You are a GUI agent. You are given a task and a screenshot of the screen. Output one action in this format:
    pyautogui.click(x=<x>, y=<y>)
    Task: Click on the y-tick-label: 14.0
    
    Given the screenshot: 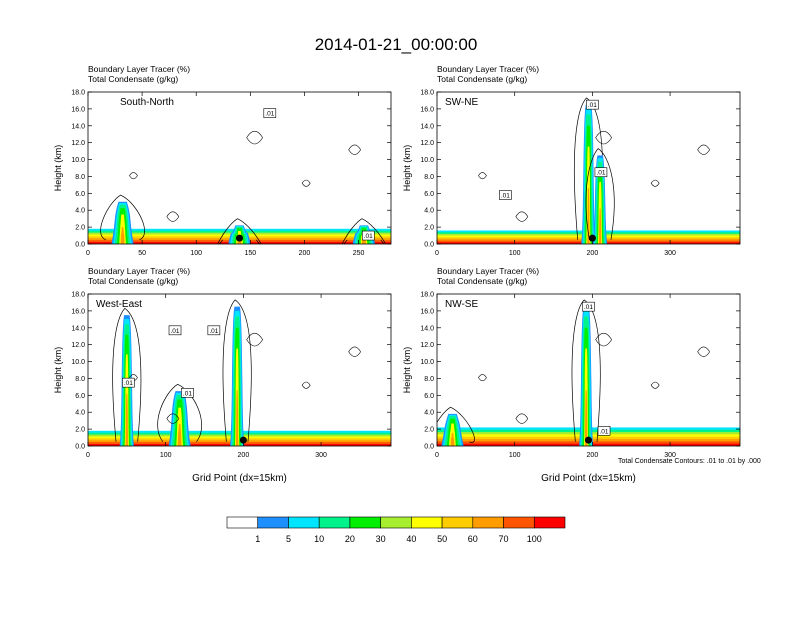 What is the action you would take?
    pyautogui.click(x=427, y=328)
    